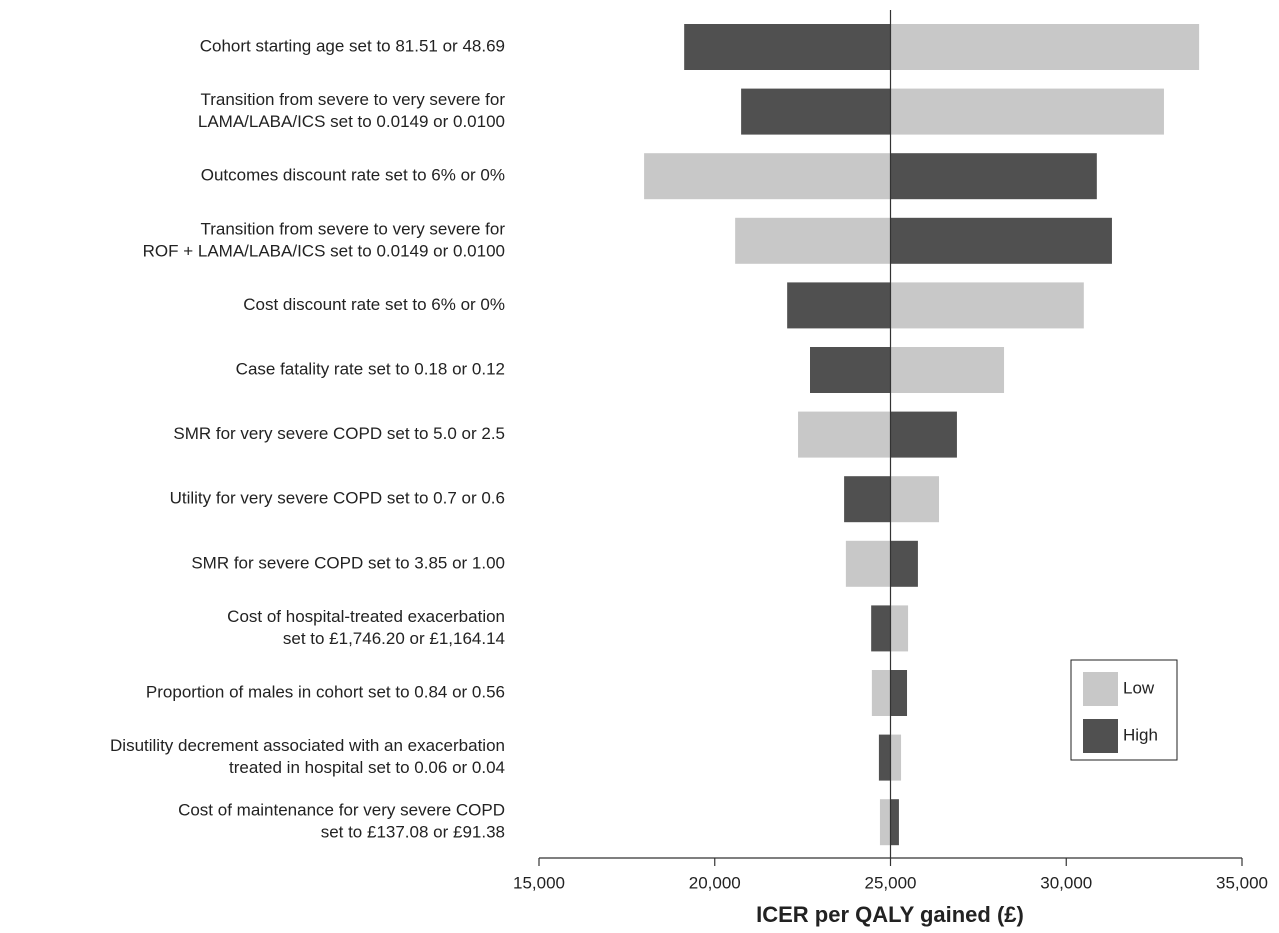  What do you see at coordinates (413, 832) in the screenshot?
I see `y-tick-label: set to £137.08 or £91.38` at bounding box center [413, 832].